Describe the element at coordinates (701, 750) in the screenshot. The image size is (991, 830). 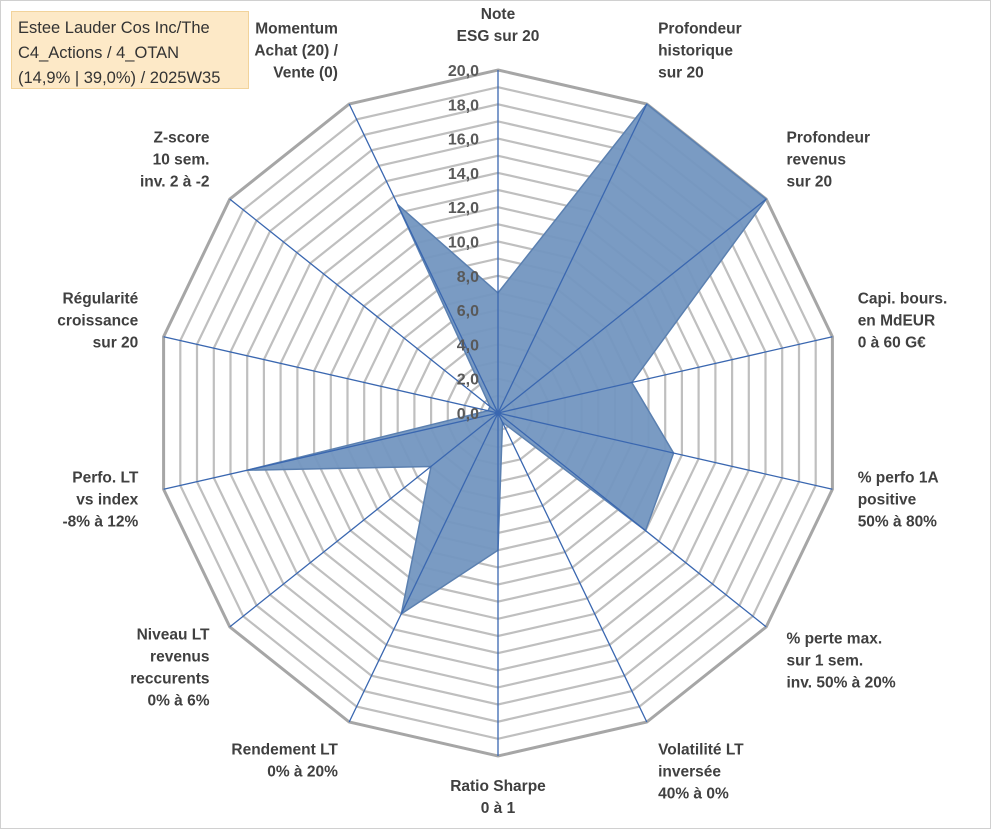
I see `axis-label-line: Volatilité LT` at that location.